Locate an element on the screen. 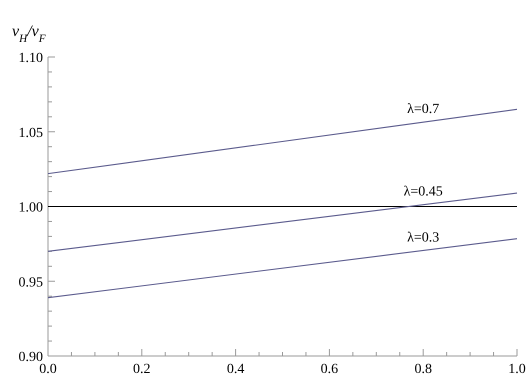  x-tick-label: 0.4 is located at coordinates (235, 369).